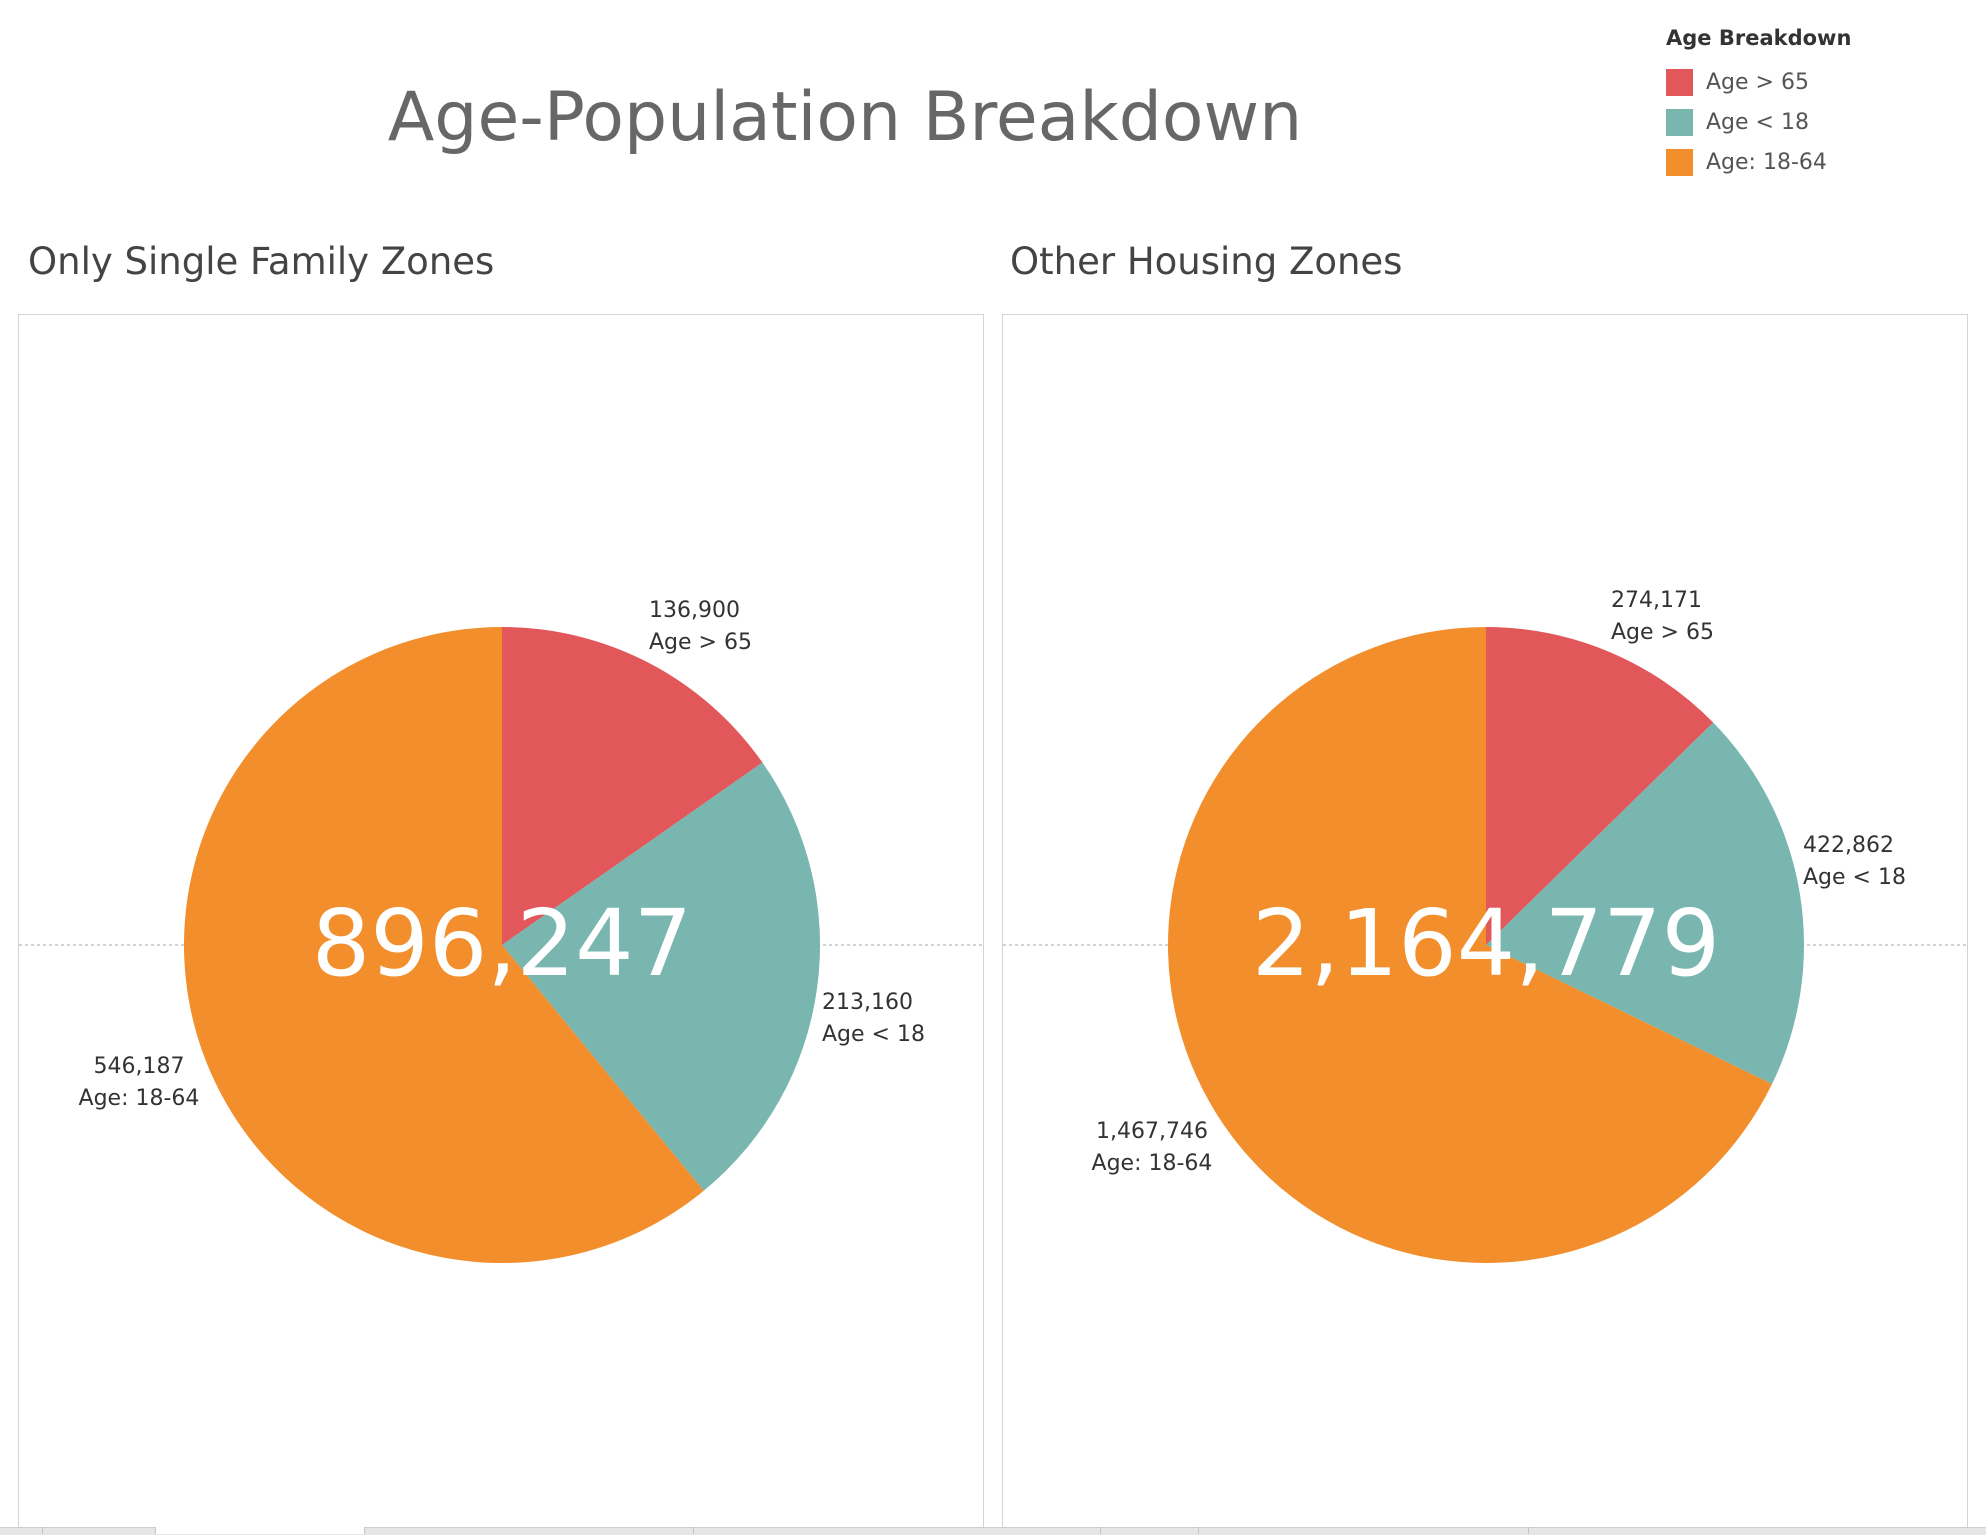  I want to click on legend-title: Age Breakdown, so click(1759, 38).